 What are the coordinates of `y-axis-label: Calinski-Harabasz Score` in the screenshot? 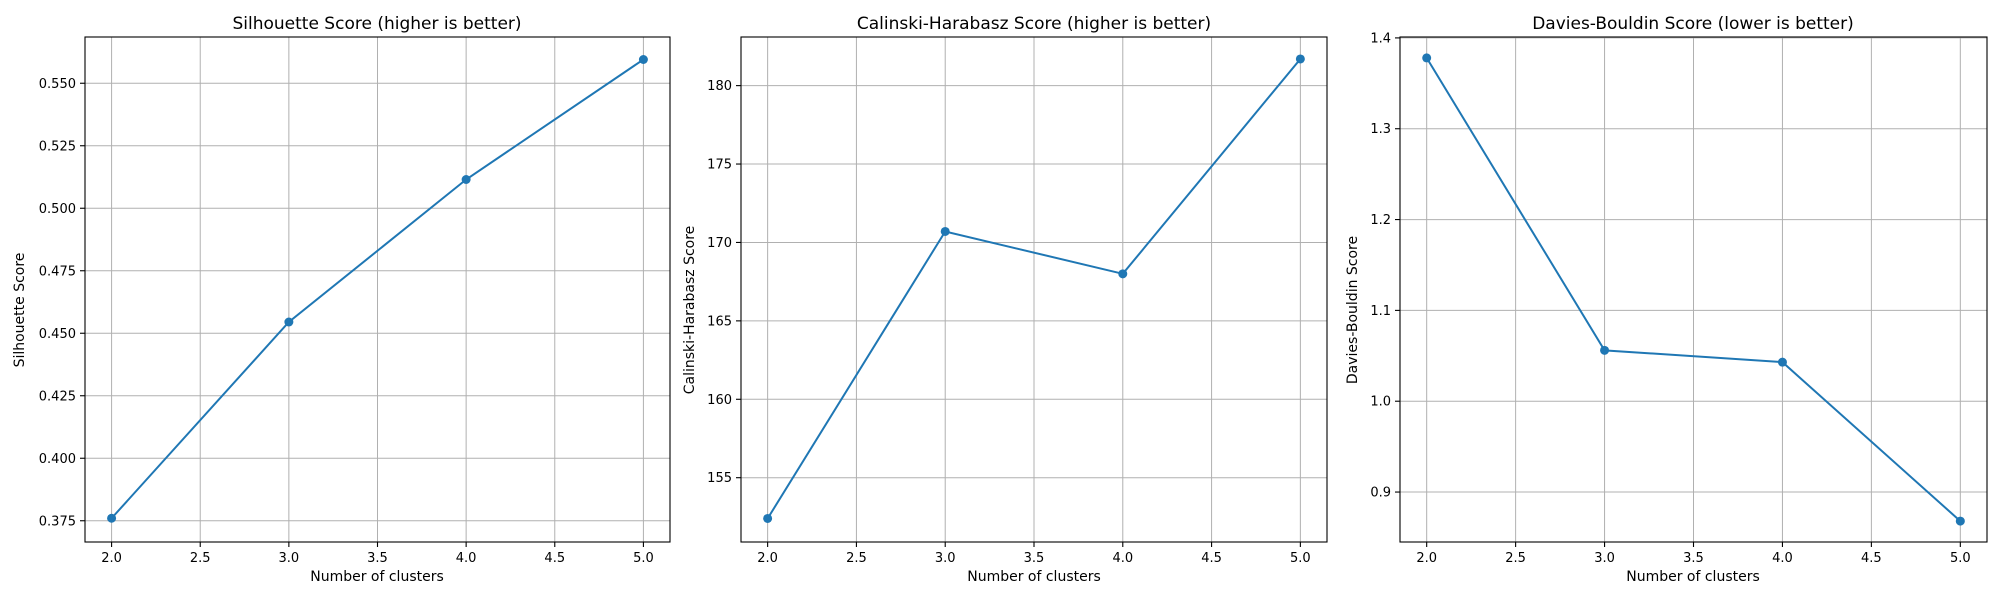 It's located at (690, 310).